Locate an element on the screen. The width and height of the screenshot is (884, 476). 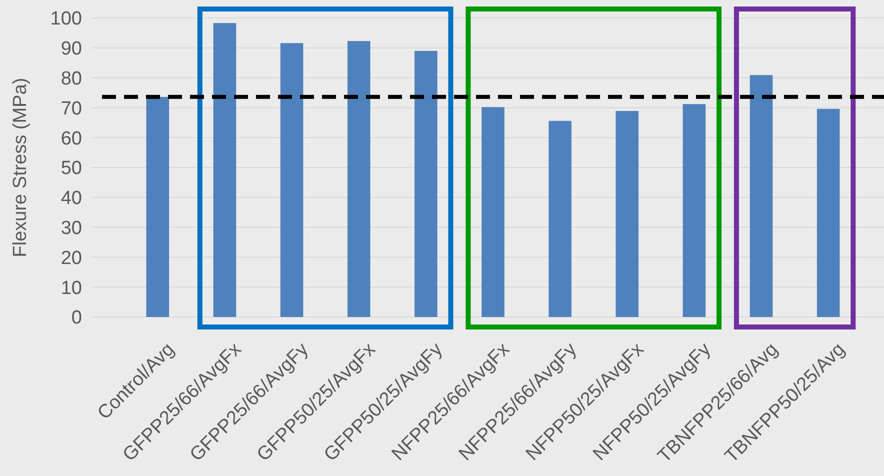
y-tick-label: 70 is located at coordinates (71, 109).